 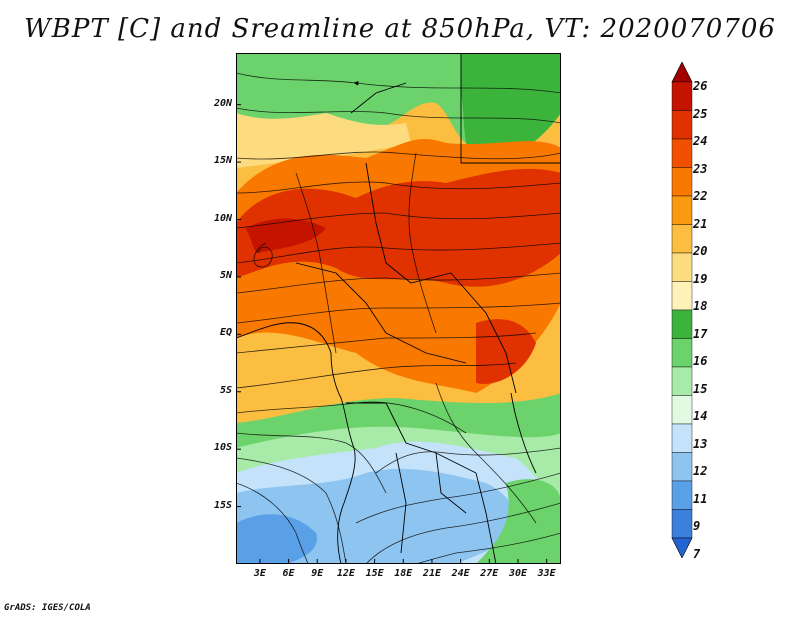 What do you see at coordinates (700, 168) in the screenshot?
I see `colorbar-tick-label: 23` at bounding box center [700, 168].